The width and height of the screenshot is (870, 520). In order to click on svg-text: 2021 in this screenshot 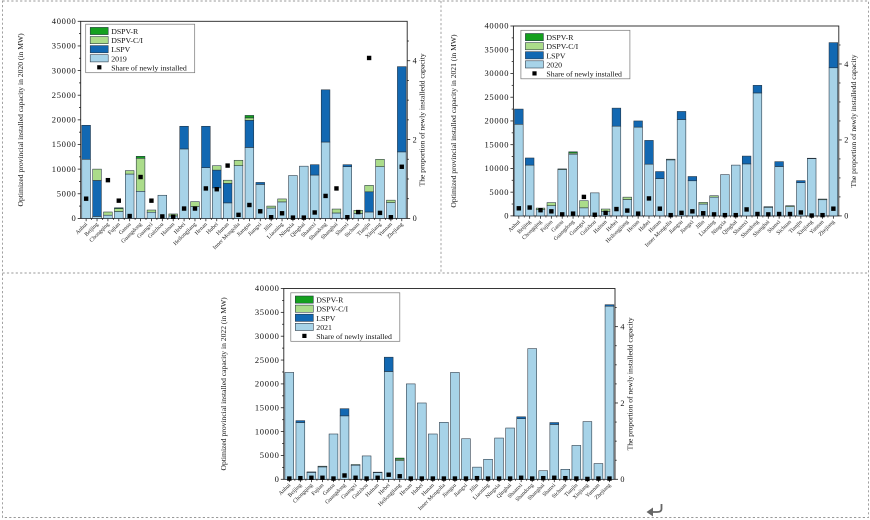, I will do `click(324, 327)`.